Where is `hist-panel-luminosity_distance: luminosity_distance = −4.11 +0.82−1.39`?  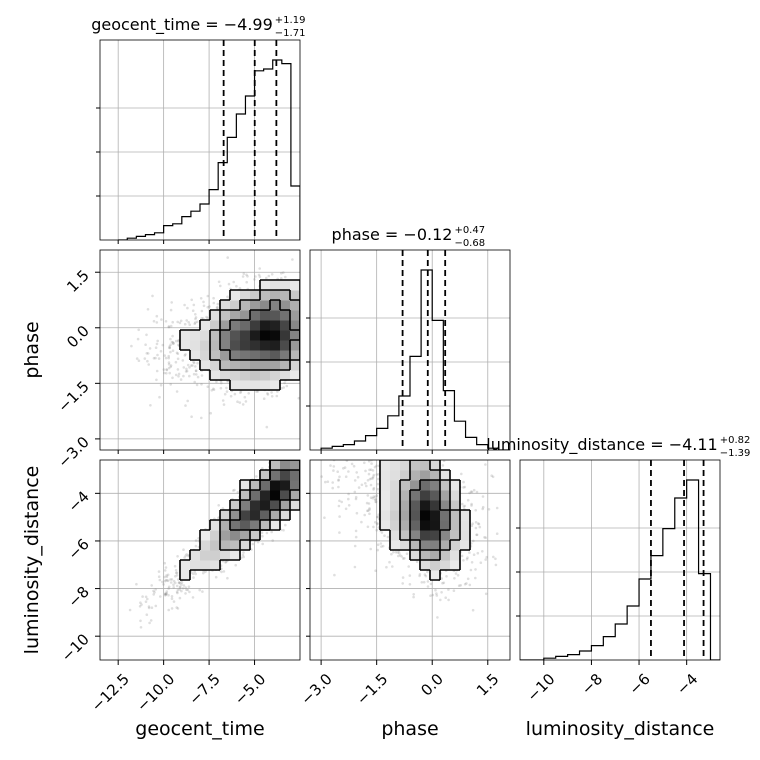 hist-panel-luminosity_distance: luminosity_distance = −4.11 +0.82−1.39 is located at coordinates (618, 548).